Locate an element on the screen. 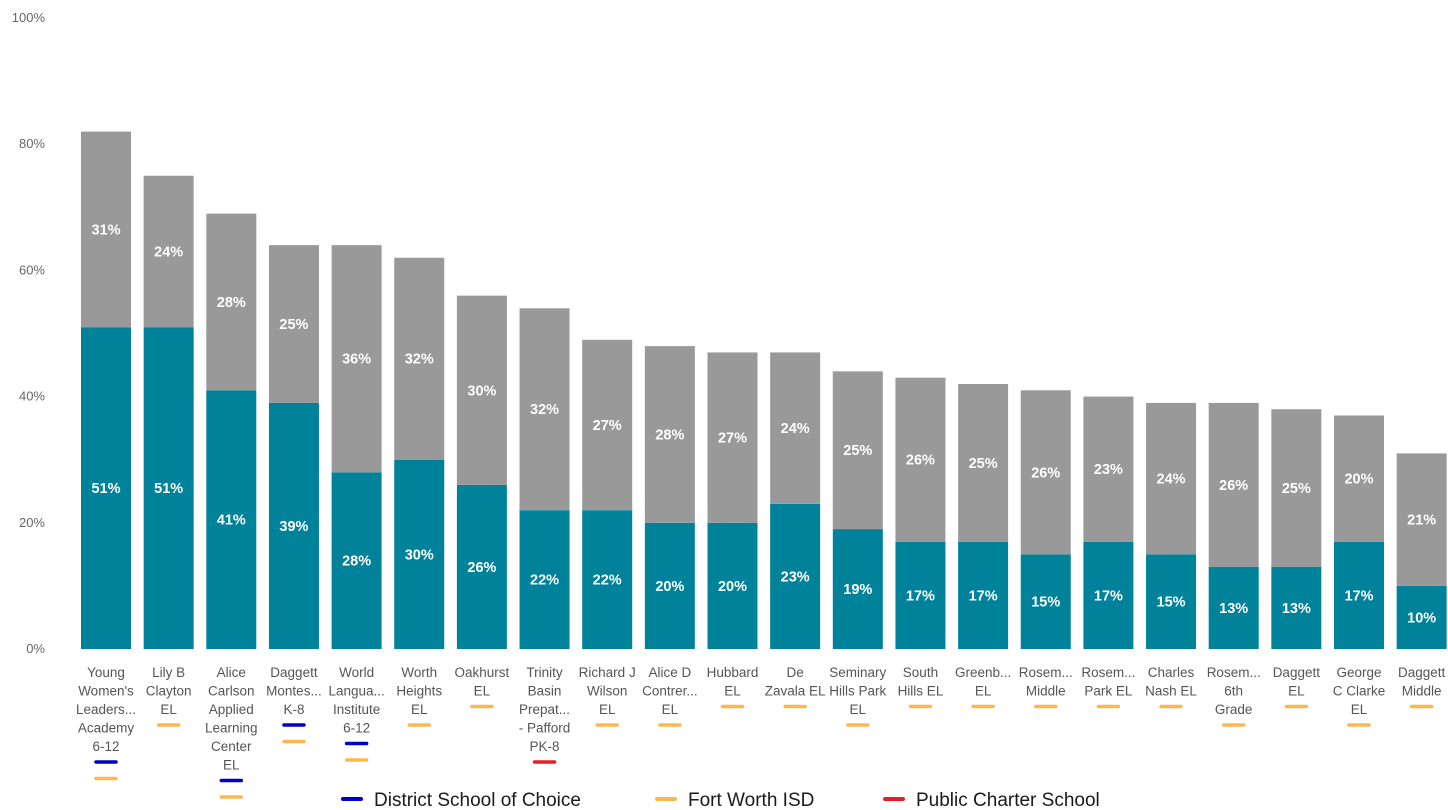 The image size is (1448, 810). category-label: Trinity is located at coordinates (544, 672).